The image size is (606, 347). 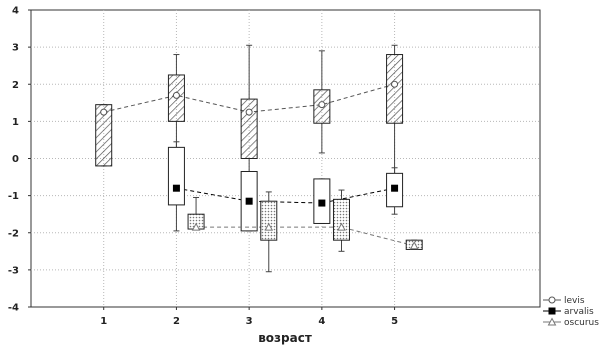 I want to click on y-tick-label: 2, so click(x=15, y=85).